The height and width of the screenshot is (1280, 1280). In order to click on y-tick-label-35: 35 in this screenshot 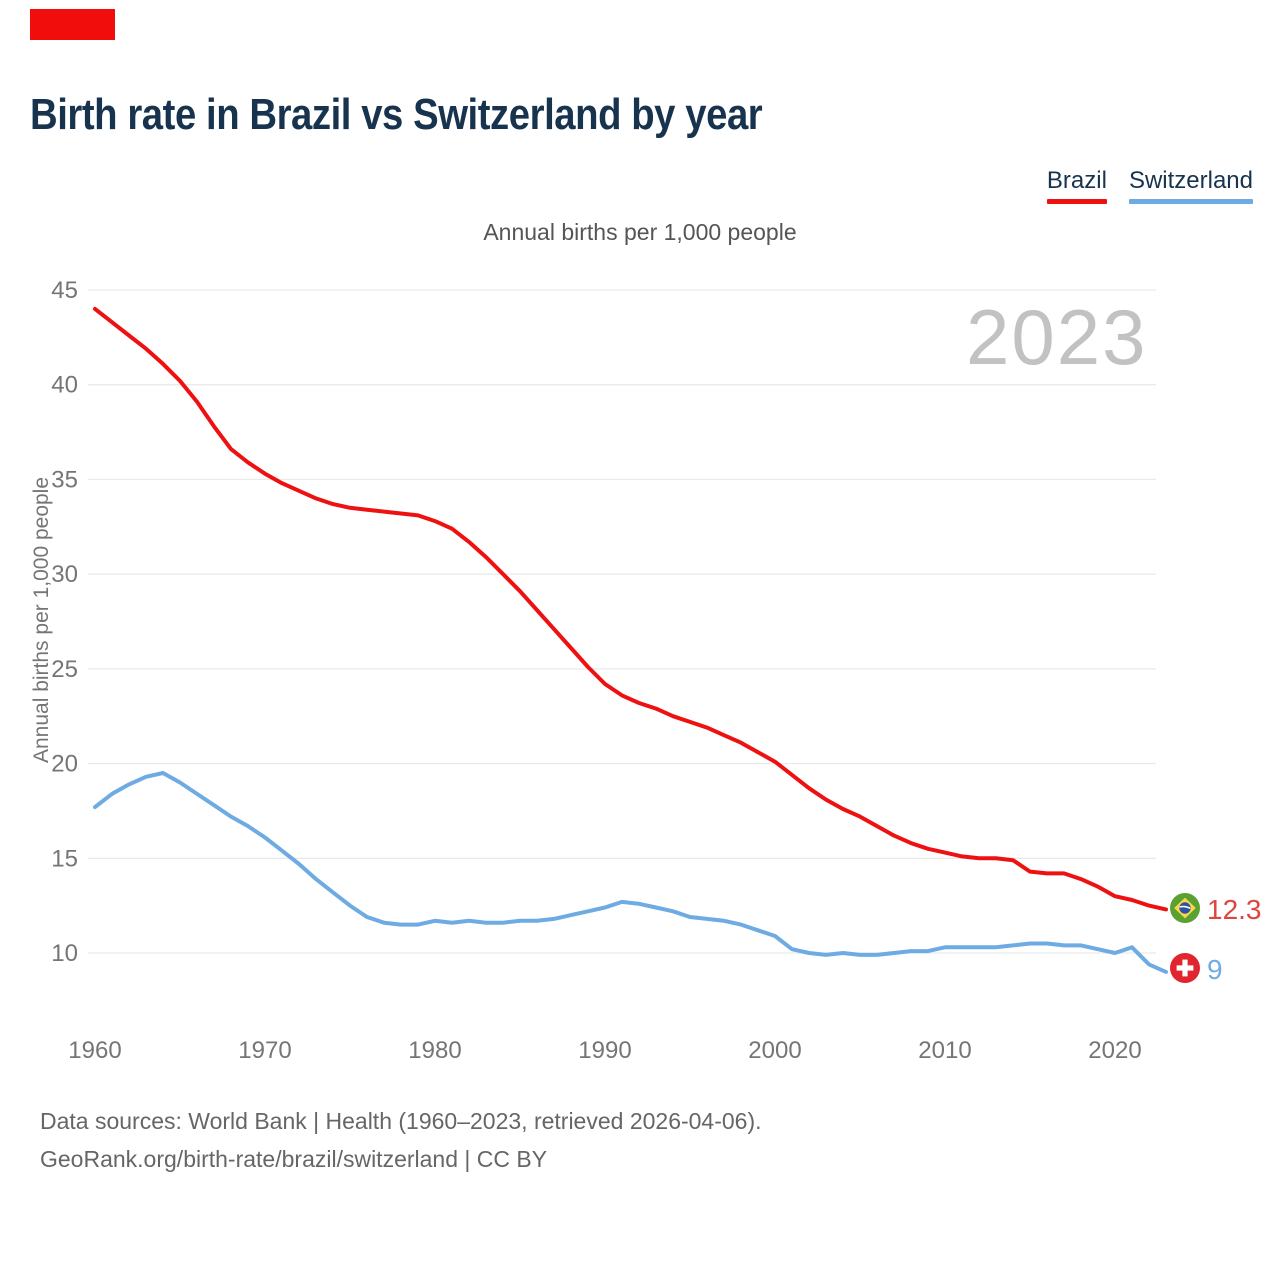, I will do `click(64, 479)`.